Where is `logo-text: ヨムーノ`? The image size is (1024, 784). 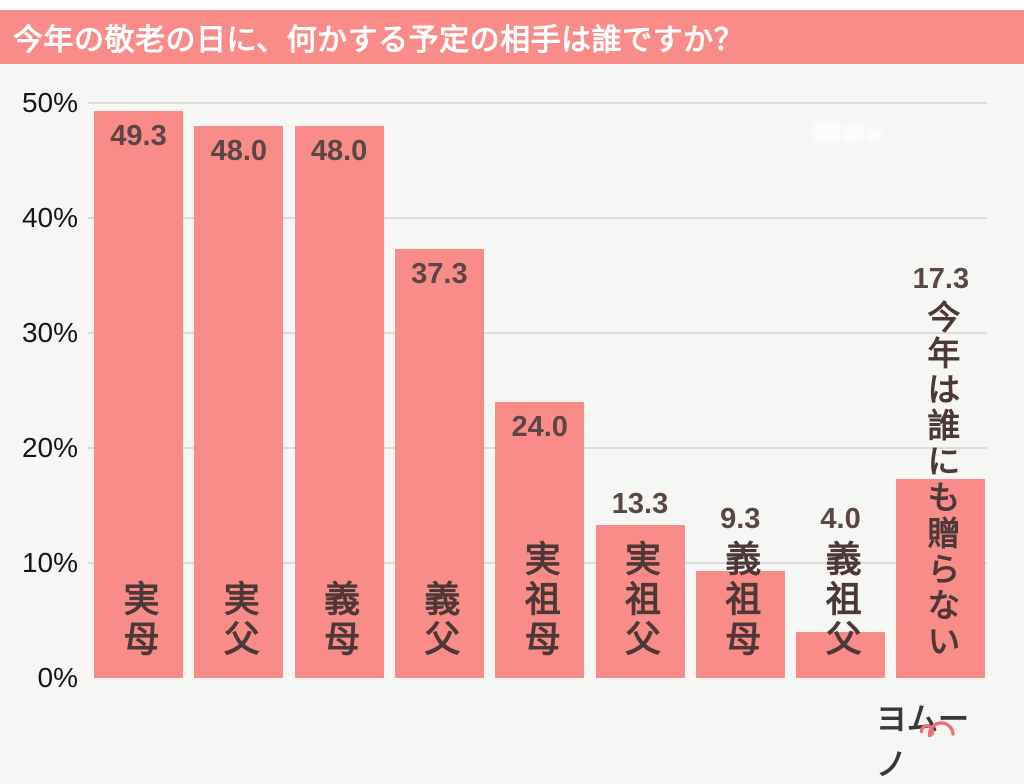
logo-text: ヨムーノ is located at coordinates (922, 742).